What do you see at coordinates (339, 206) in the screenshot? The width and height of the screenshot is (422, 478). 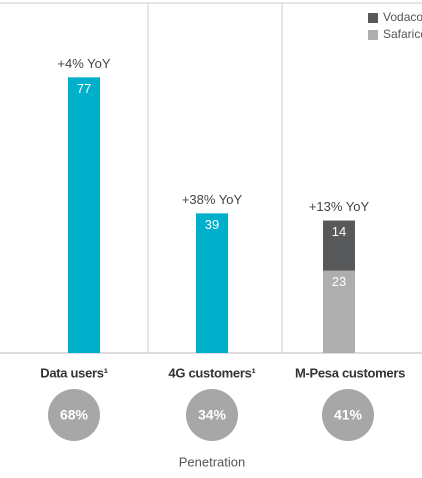 I see `annotation: +13% YoY` at bounding box center [339, 206].